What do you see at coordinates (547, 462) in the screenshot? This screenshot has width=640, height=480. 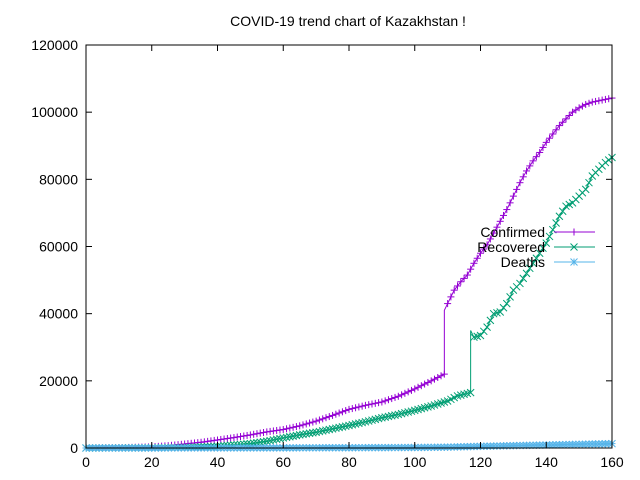 I see `x-tick-label: 140` at bounding box center [547, 462].